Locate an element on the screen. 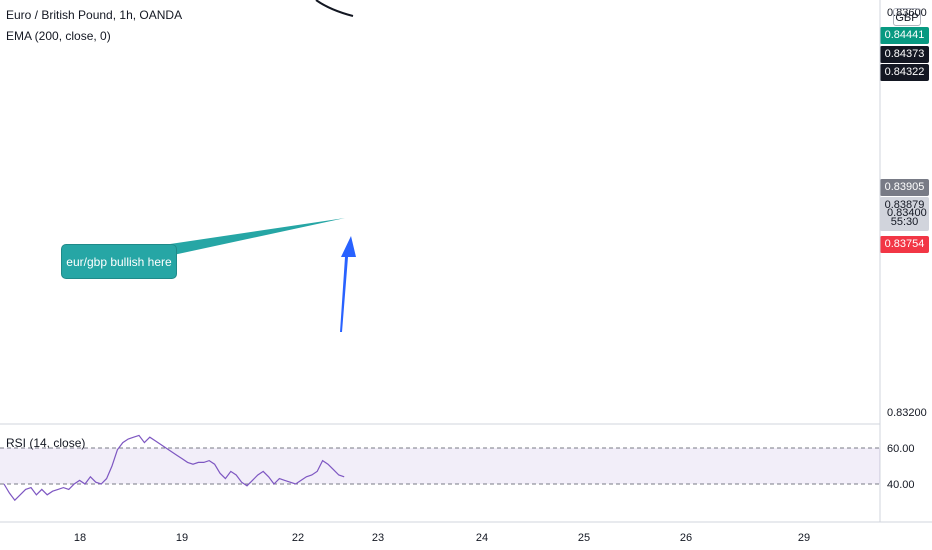 The width and height of the screenshot is (932, 550). time-axis-tick-3: 23 is located at coordinates (378, 538).